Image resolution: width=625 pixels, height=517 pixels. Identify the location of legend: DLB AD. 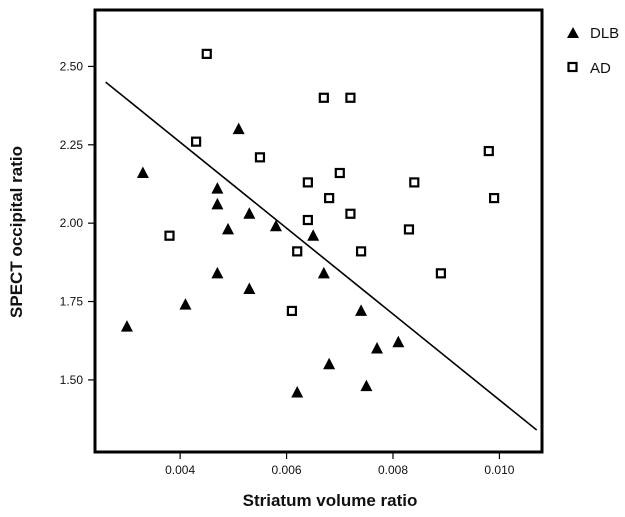
(593, 51).